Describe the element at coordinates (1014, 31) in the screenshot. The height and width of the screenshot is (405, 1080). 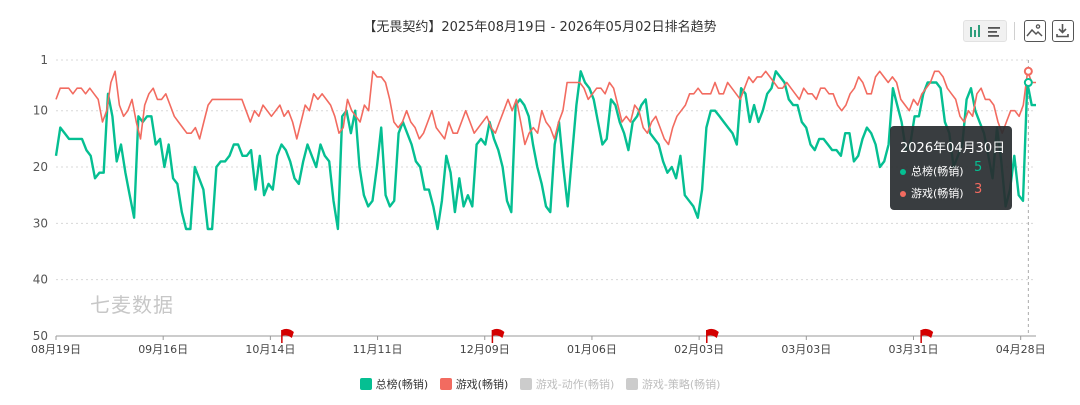
I see `toolbar-divider` at that location.